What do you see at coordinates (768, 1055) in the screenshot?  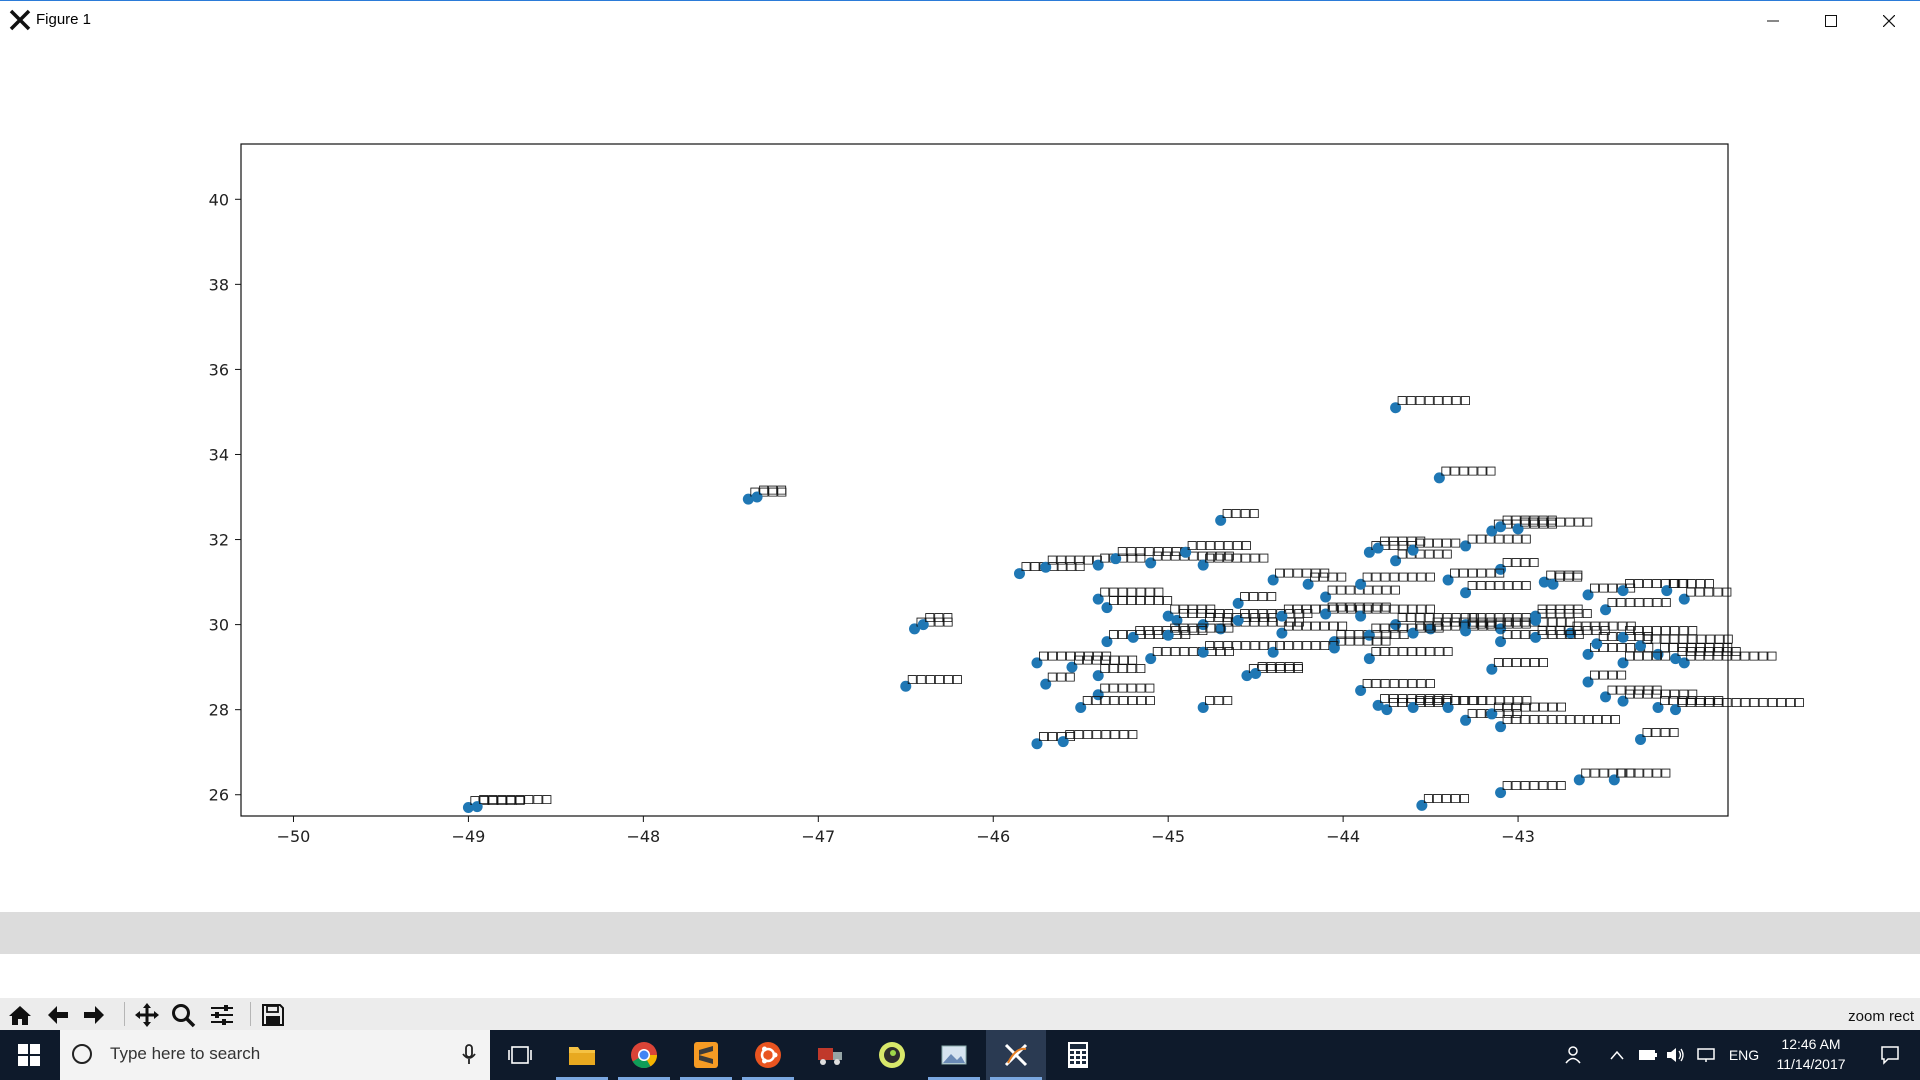 I see `taskbar-app-ubuntu` at bounding box center [768, 1055].